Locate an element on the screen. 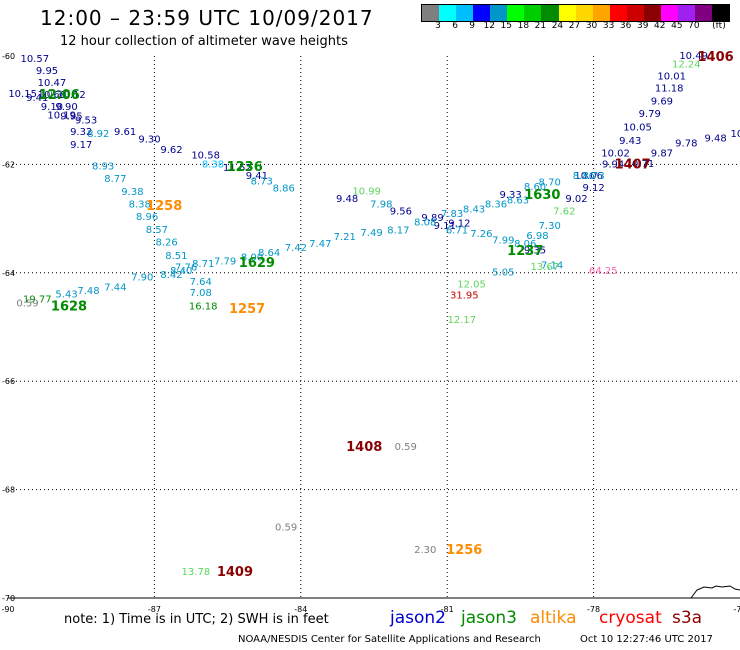  wave-height-value: 0.59 is located at coordinates (286, 527).